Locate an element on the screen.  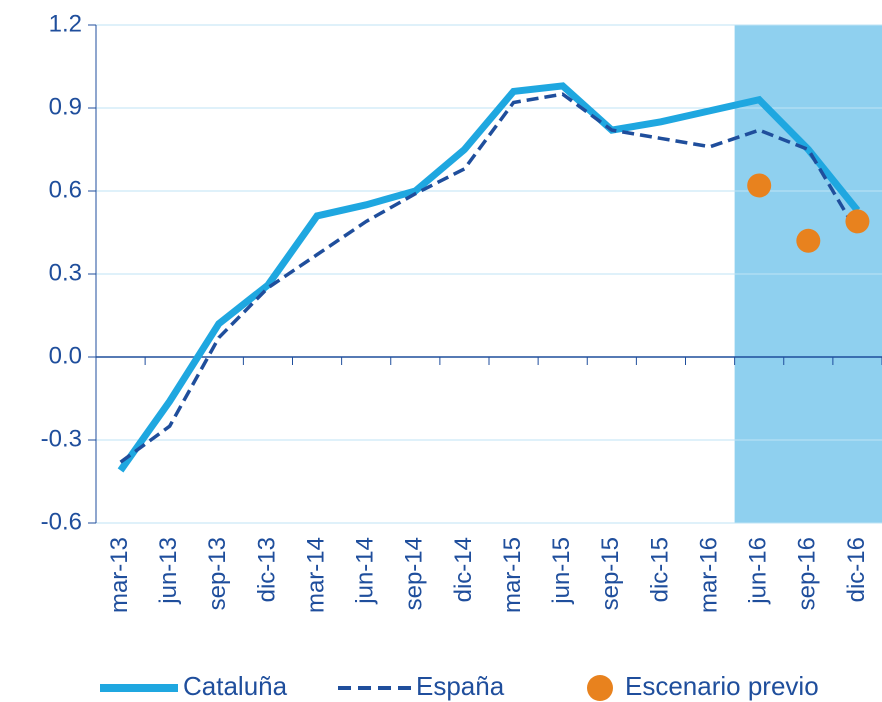
x-tick-label: dic-16 is located at coordinates (856, 569).